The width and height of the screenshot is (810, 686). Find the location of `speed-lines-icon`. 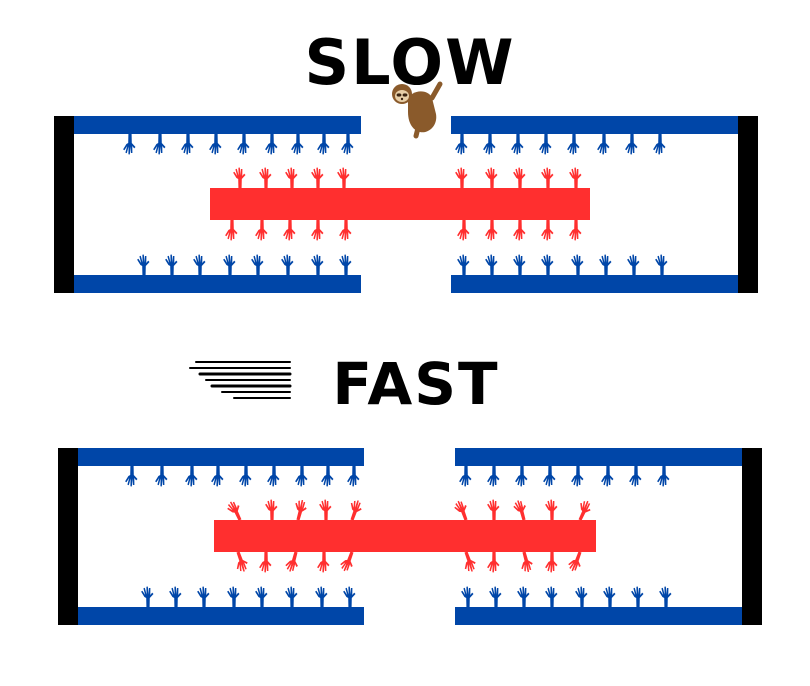

speed-lines-icon is located at coordinates (240, 380).